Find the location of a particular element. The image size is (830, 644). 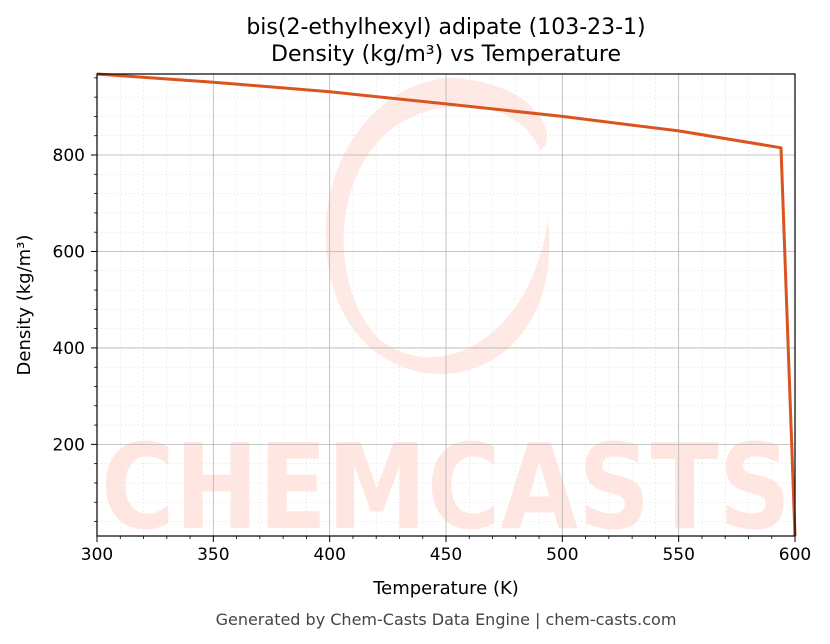

x-tick-label: 350 is located at coordinates (213, 555).